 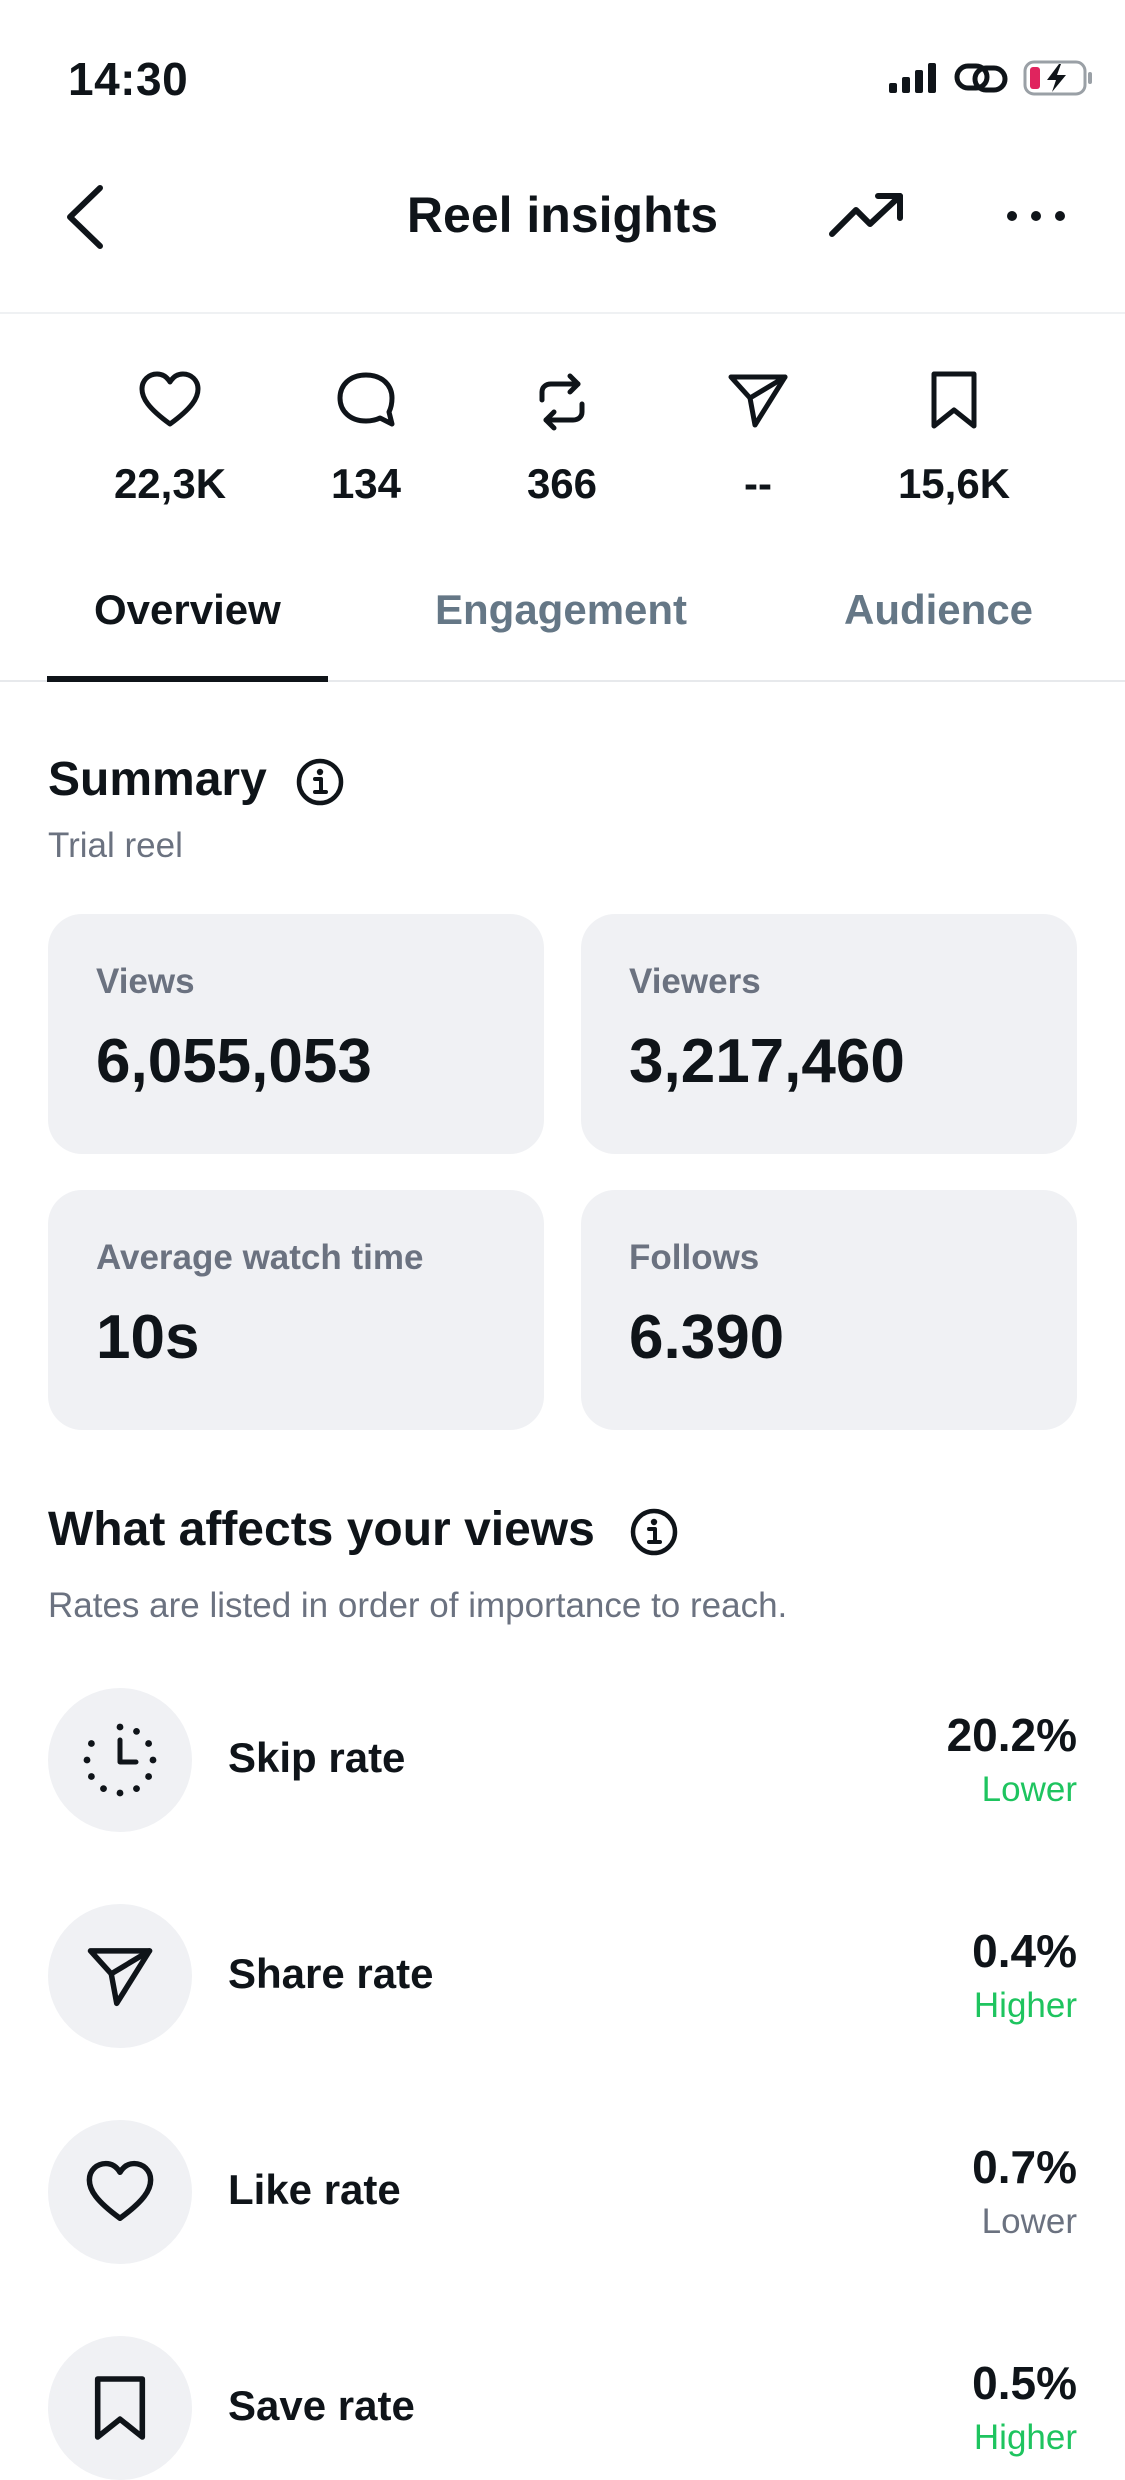 I want to click on tab-bar: Overview Engagement Audience, so click(x=562, y=626).